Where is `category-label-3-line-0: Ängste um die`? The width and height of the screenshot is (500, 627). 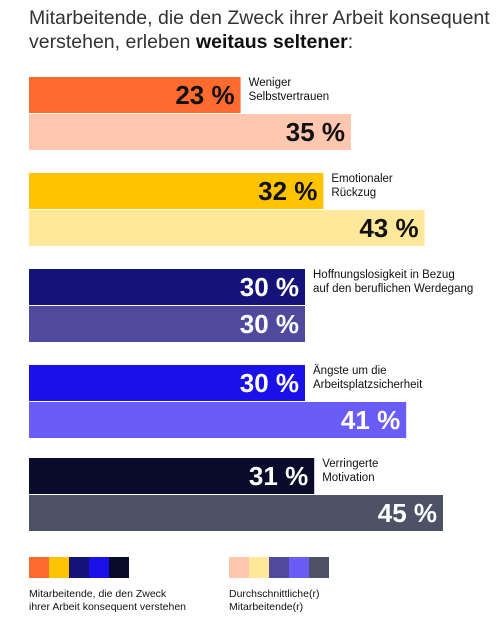 category-label-3-line-0: Ängste um die is located at coordinates (350, 371).